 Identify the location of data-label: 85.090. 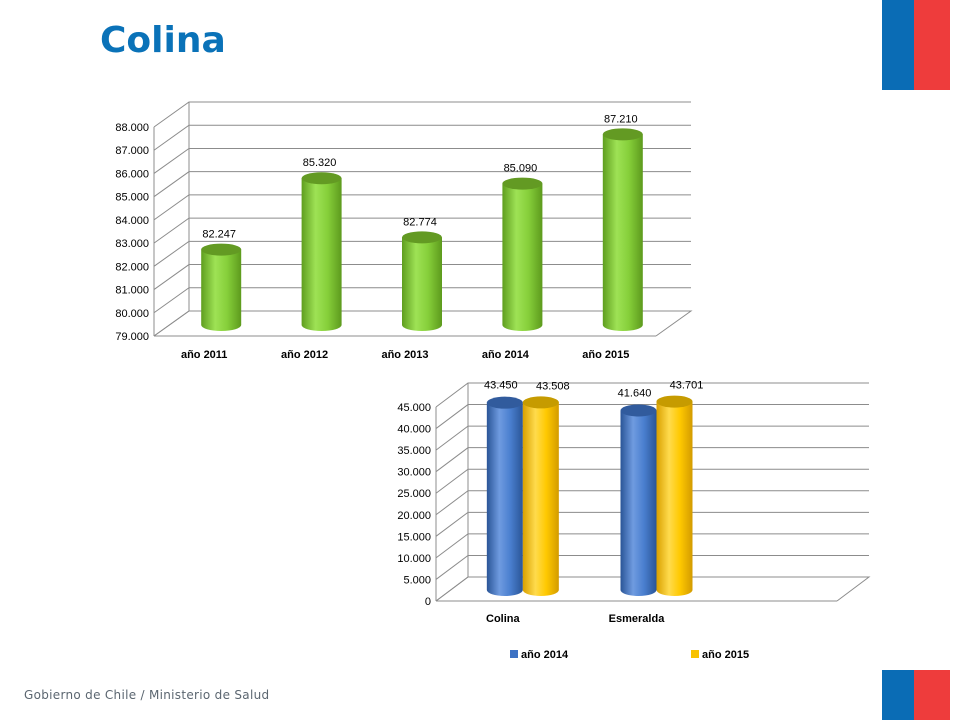
(521, 169).